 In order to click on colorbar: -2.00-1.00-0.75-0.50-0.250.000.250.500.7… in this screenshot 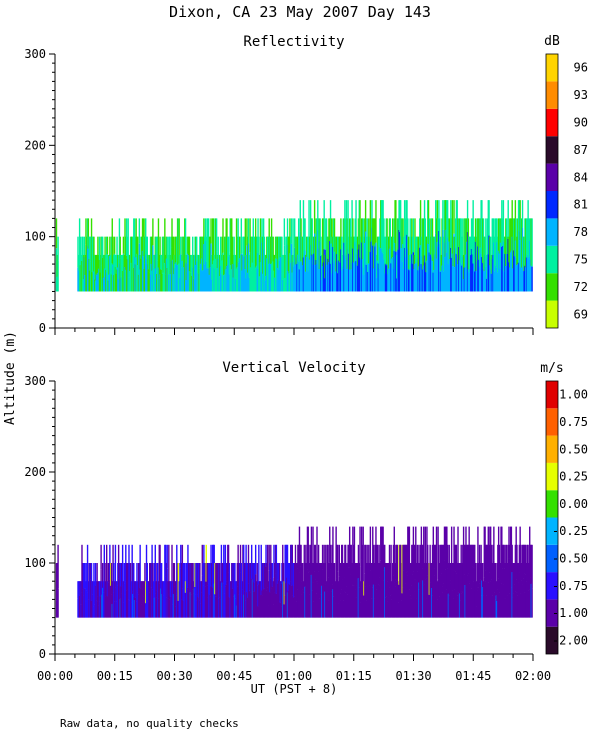, I will do `click(564, 508)`.